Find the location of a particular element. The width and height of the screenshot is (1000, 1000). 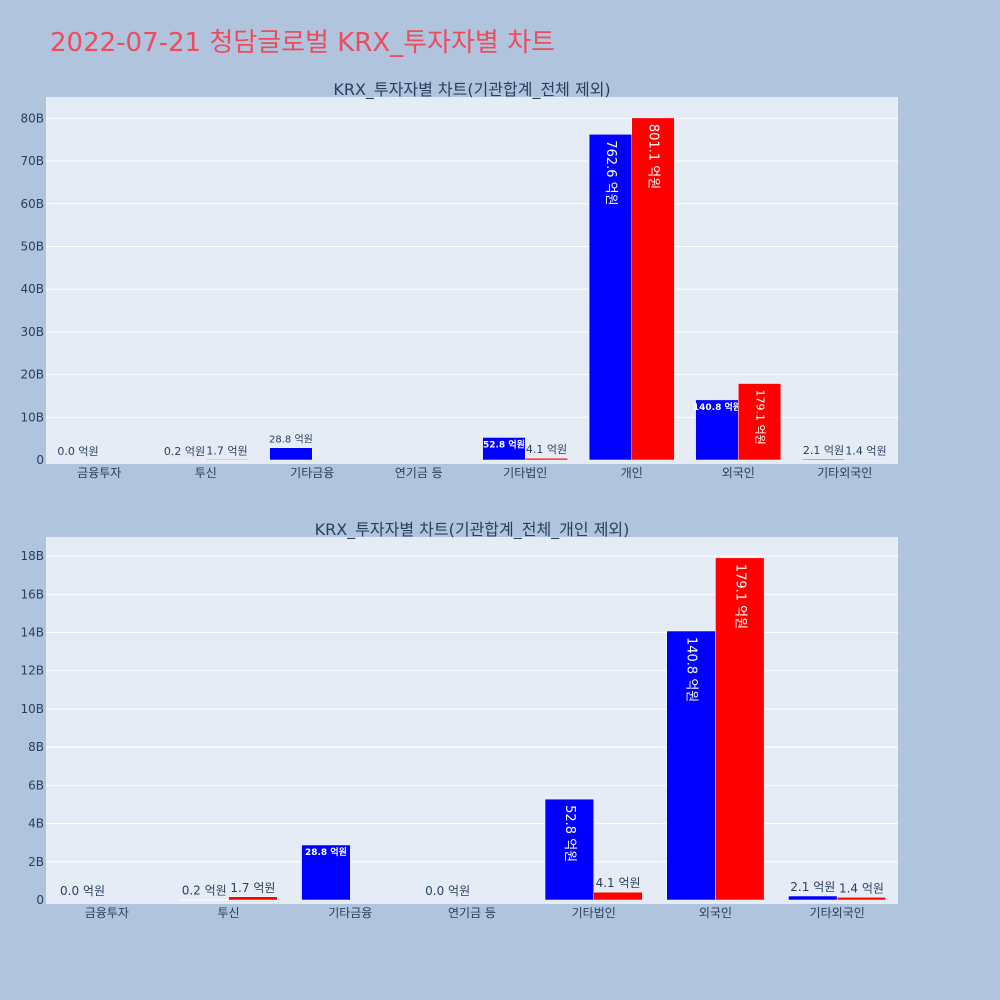

y-tick-label: 18B is located at coordinates (32, 556).